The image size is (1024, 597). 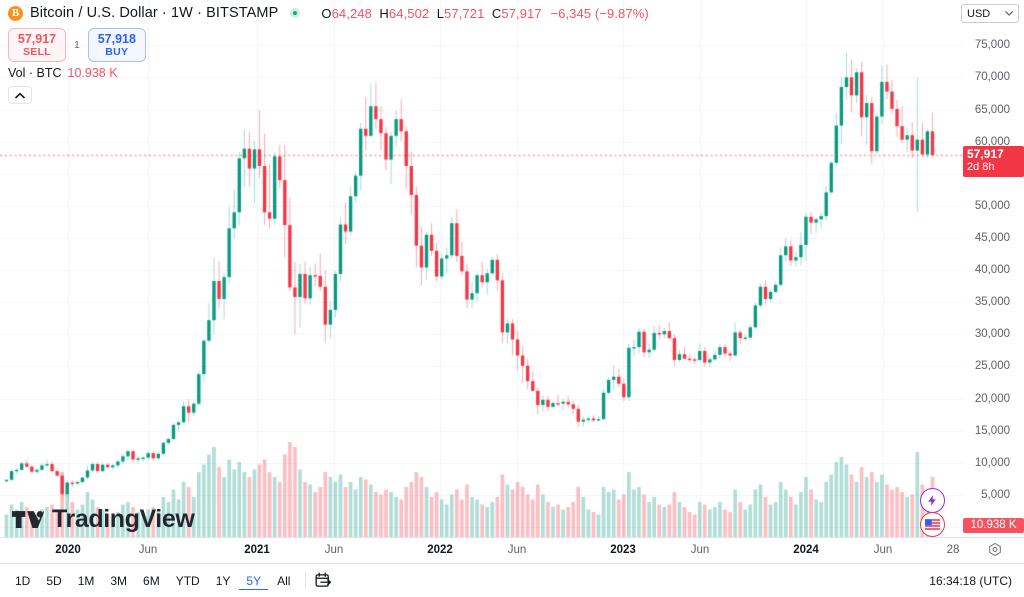 I want to click on crosshair-target-icon, so click(x=995, y=549).